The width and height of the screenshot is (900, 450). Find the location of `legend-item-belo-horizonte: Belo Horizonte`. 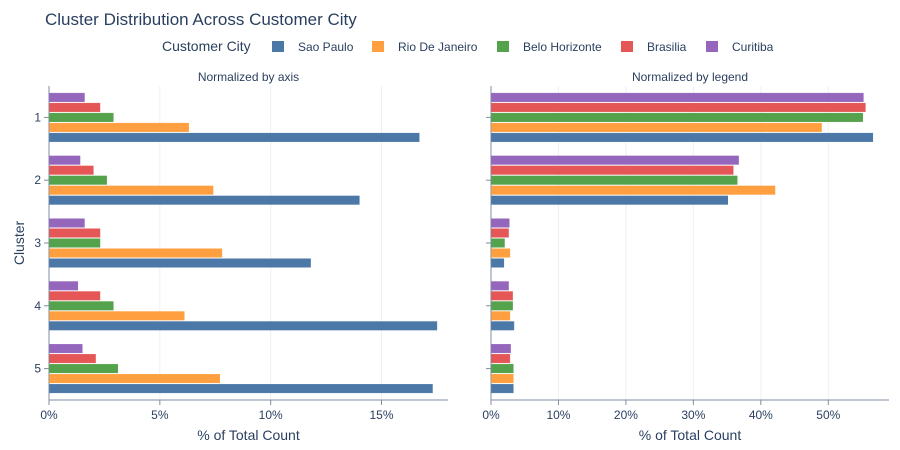

legend-item-belo-horizonte: Belo Horizonte is located at coordinates (549, 47).